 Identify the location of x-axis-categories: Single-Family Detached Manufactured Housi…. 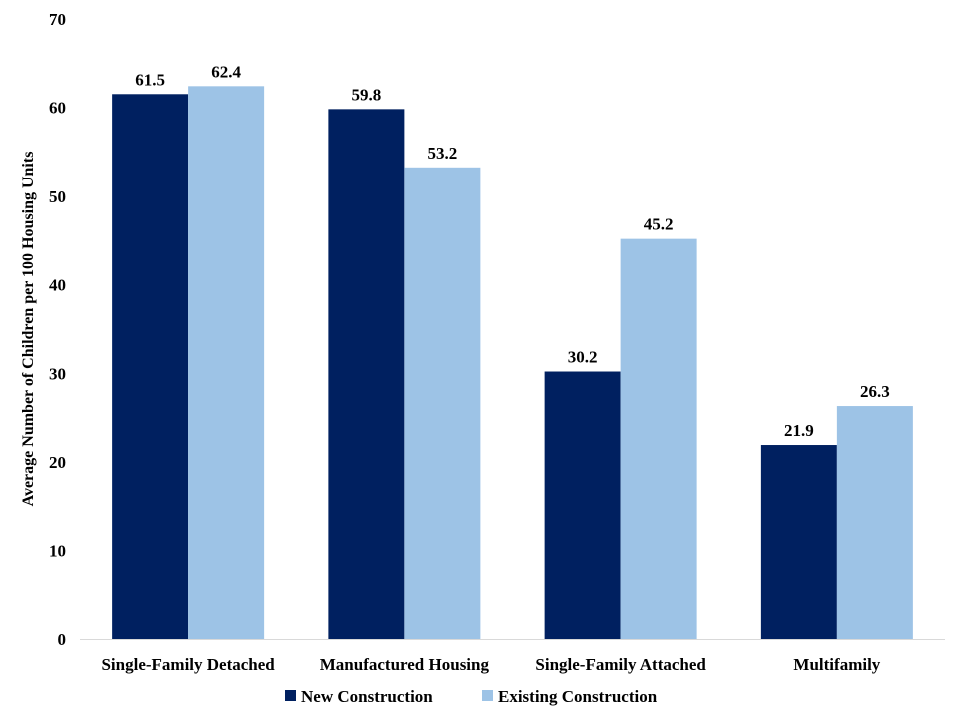
(490, 664).